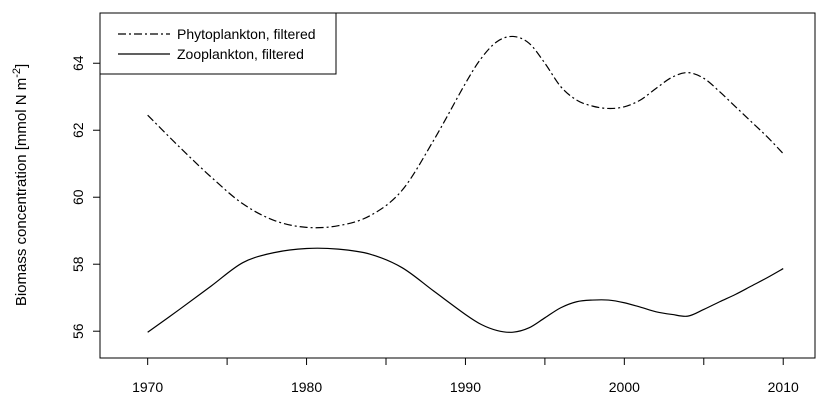 Image resolution: width=822 pixels, height=411 pixels. I want to click on legend-label-2: Zooplankton, filtered, so click(240, 54).